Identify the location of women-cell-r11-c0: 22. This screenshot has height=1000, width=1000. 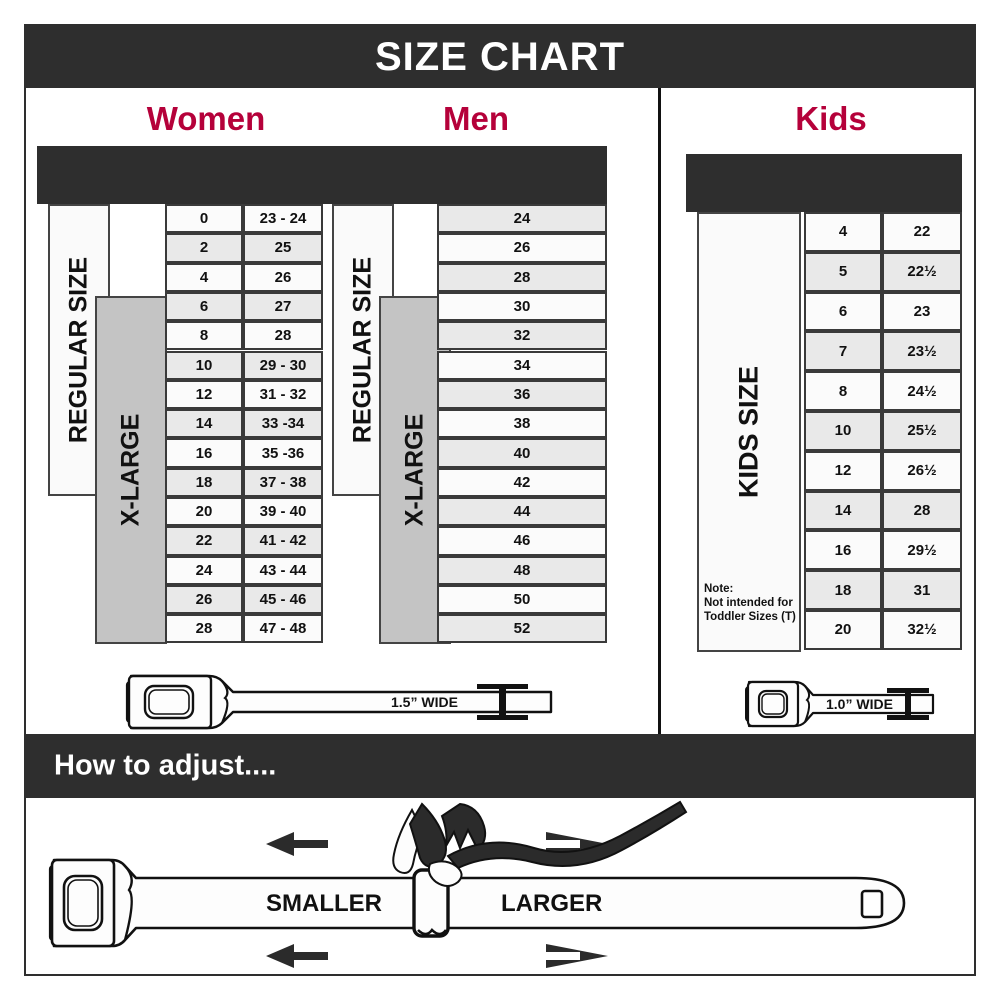
(204, 541).